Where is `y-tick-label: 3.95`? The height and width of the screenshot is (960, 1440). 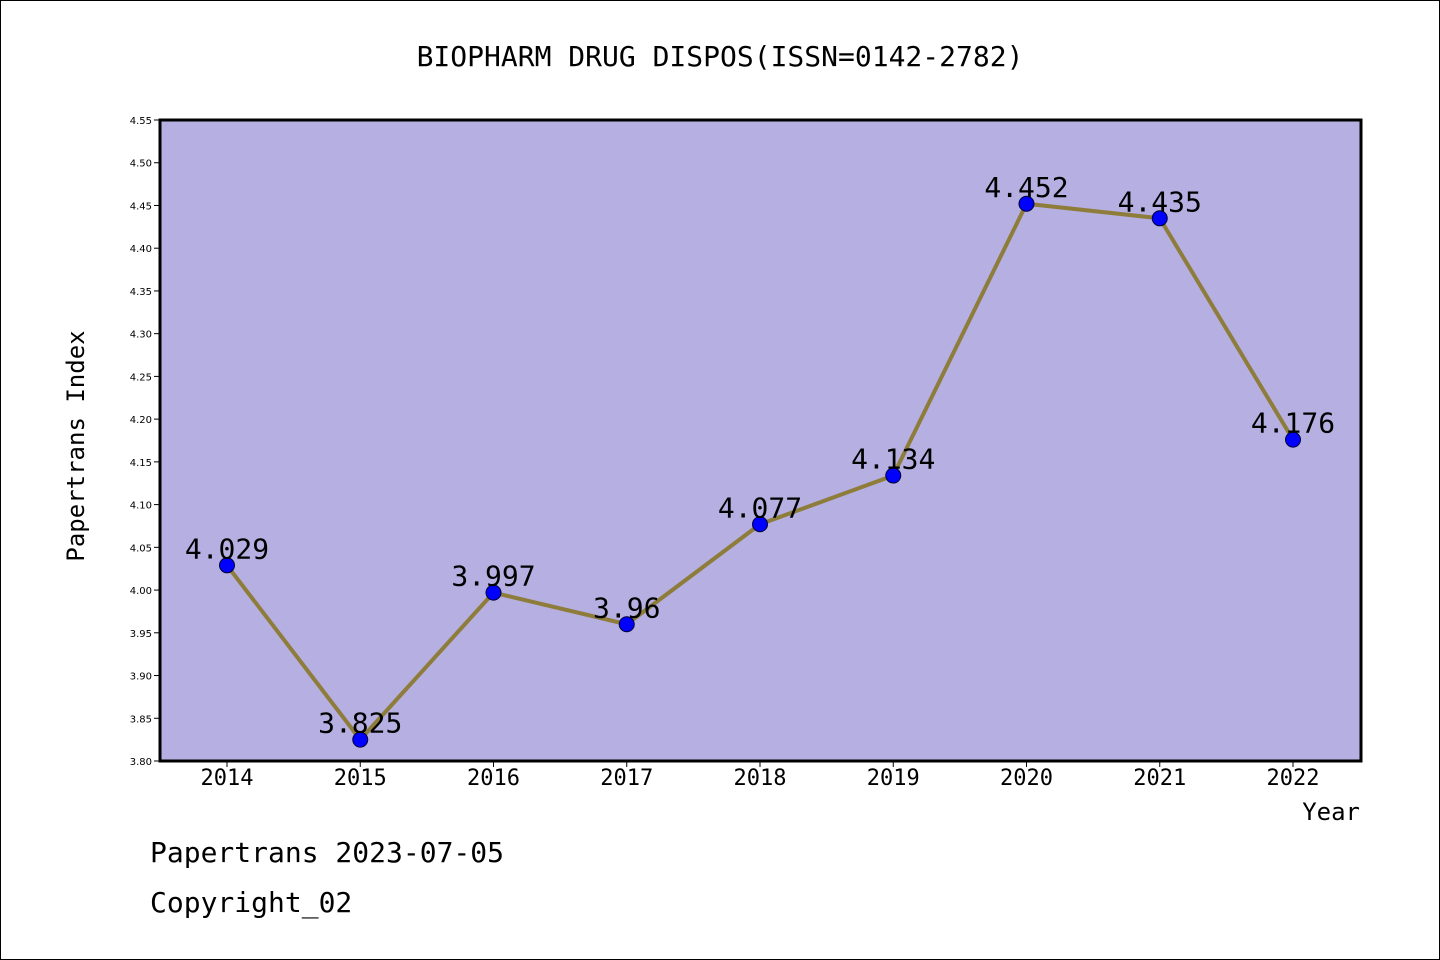 y-tick-label: 3.95 is located at coordinates (141, 634).